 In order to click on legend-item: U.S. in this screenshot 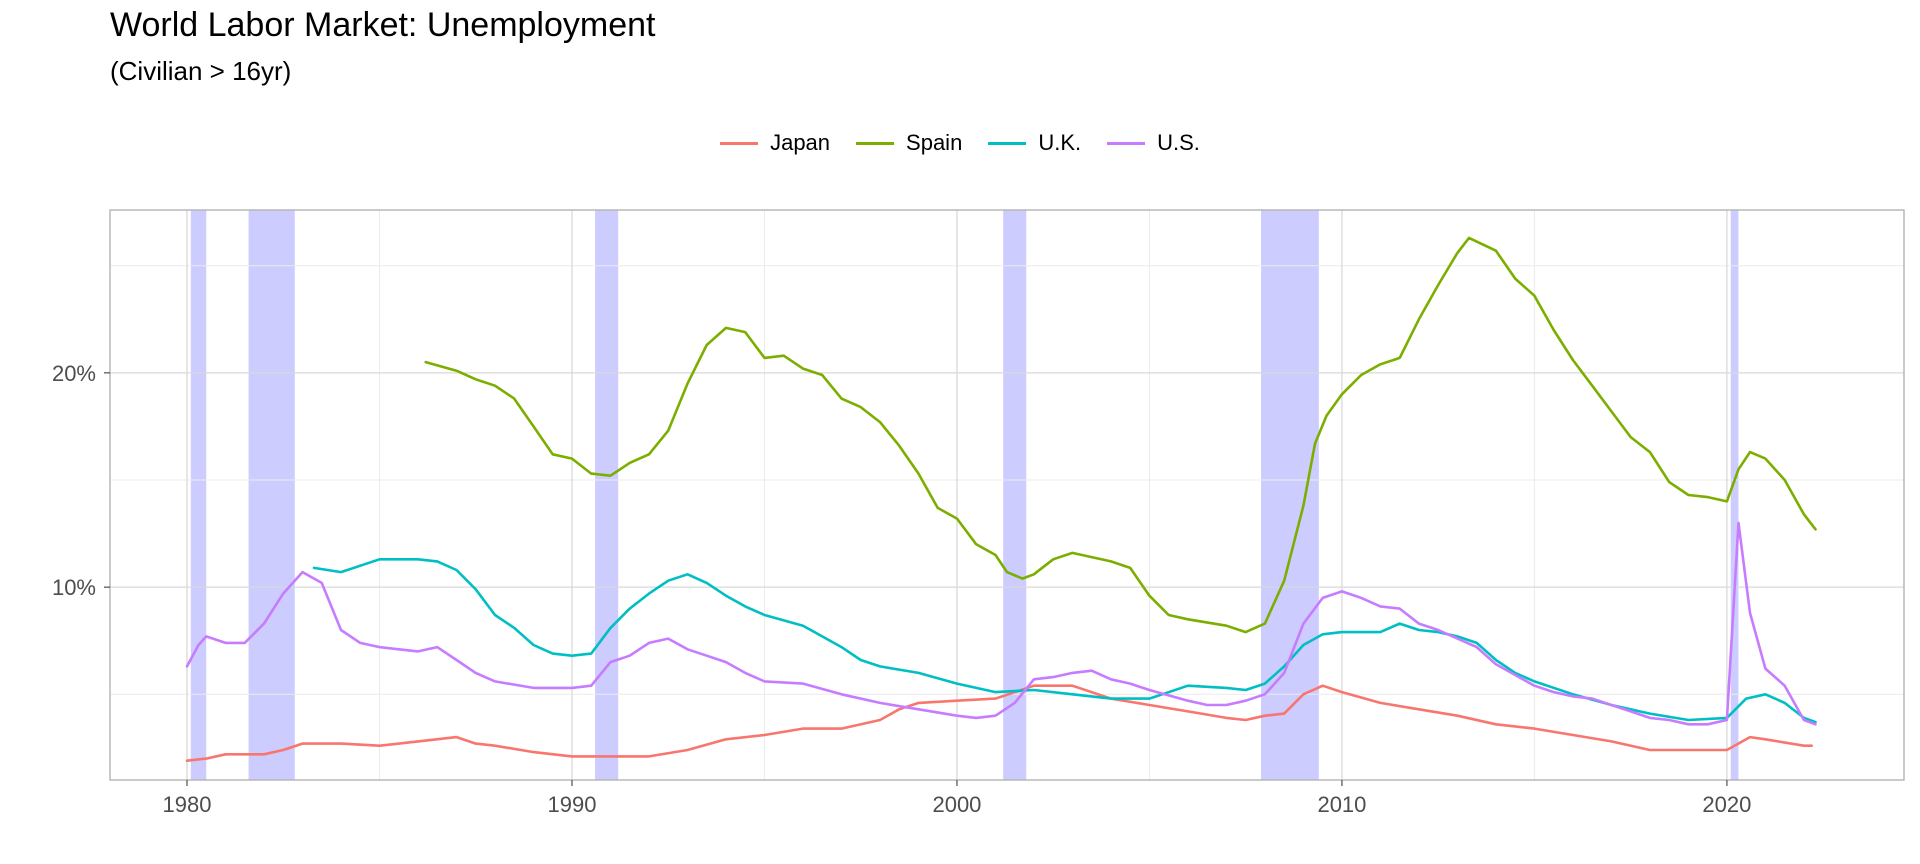, I will do `click(1153, 143)`.